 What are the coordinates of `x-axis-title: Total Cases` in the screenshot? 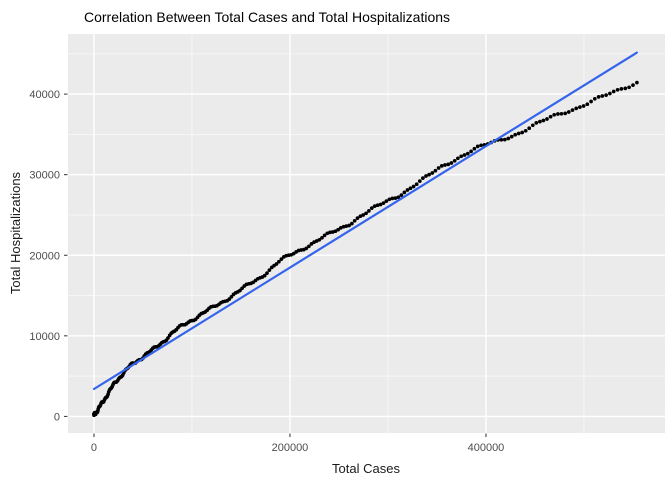 It's located at (366, 468).